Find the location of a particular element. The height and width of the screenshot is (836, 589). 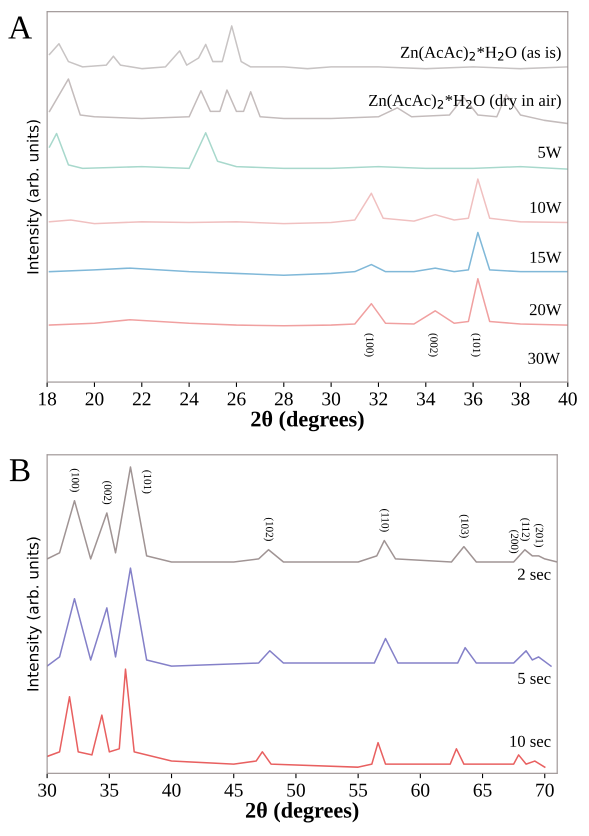

x-tick-label: 55 is located at coordinates (359, 790).